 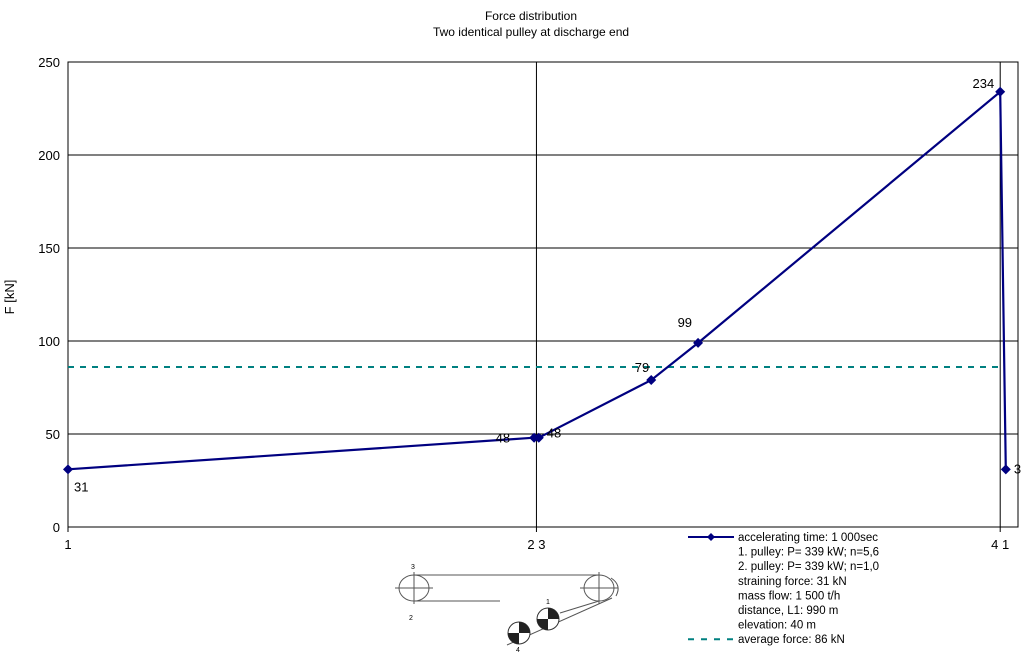 What do you see at coordinates (642, 367) in the screenshot?
I see `data-label: 79` at bounding box center [642, 367].